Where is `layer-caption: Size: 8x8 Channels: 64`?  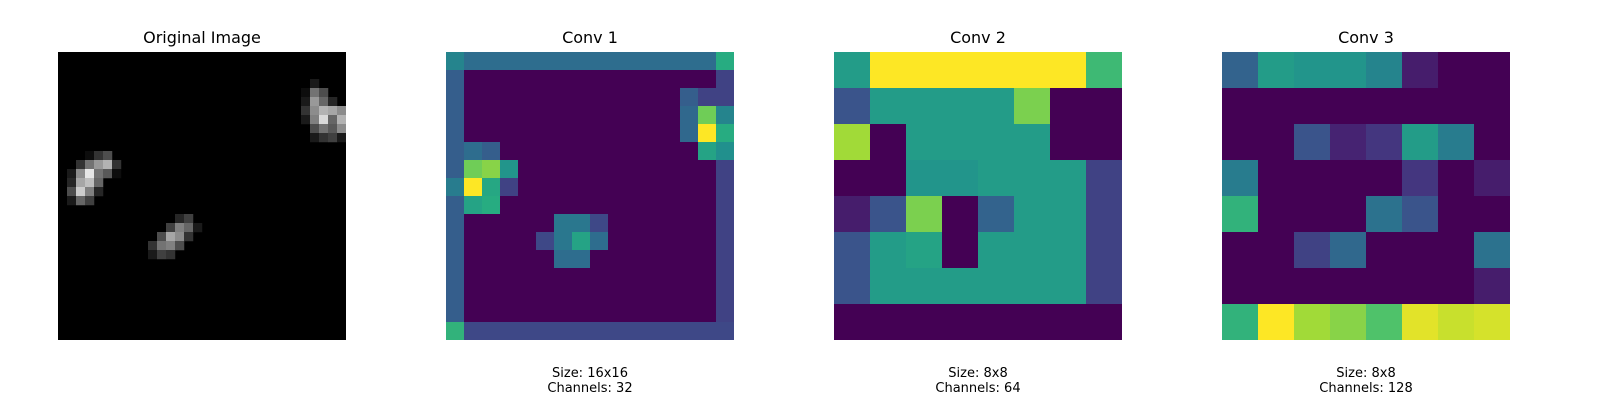 layer-caption: Size: 8x8 Channels: 64 is located at coordinates (978, 381).